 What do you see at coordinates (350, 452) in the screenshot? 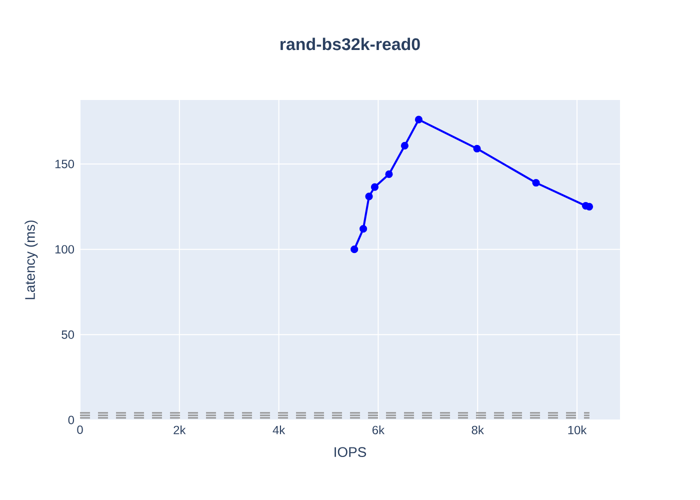
I see `x-axis-title: IOPS` at bounding box center [350, 452].